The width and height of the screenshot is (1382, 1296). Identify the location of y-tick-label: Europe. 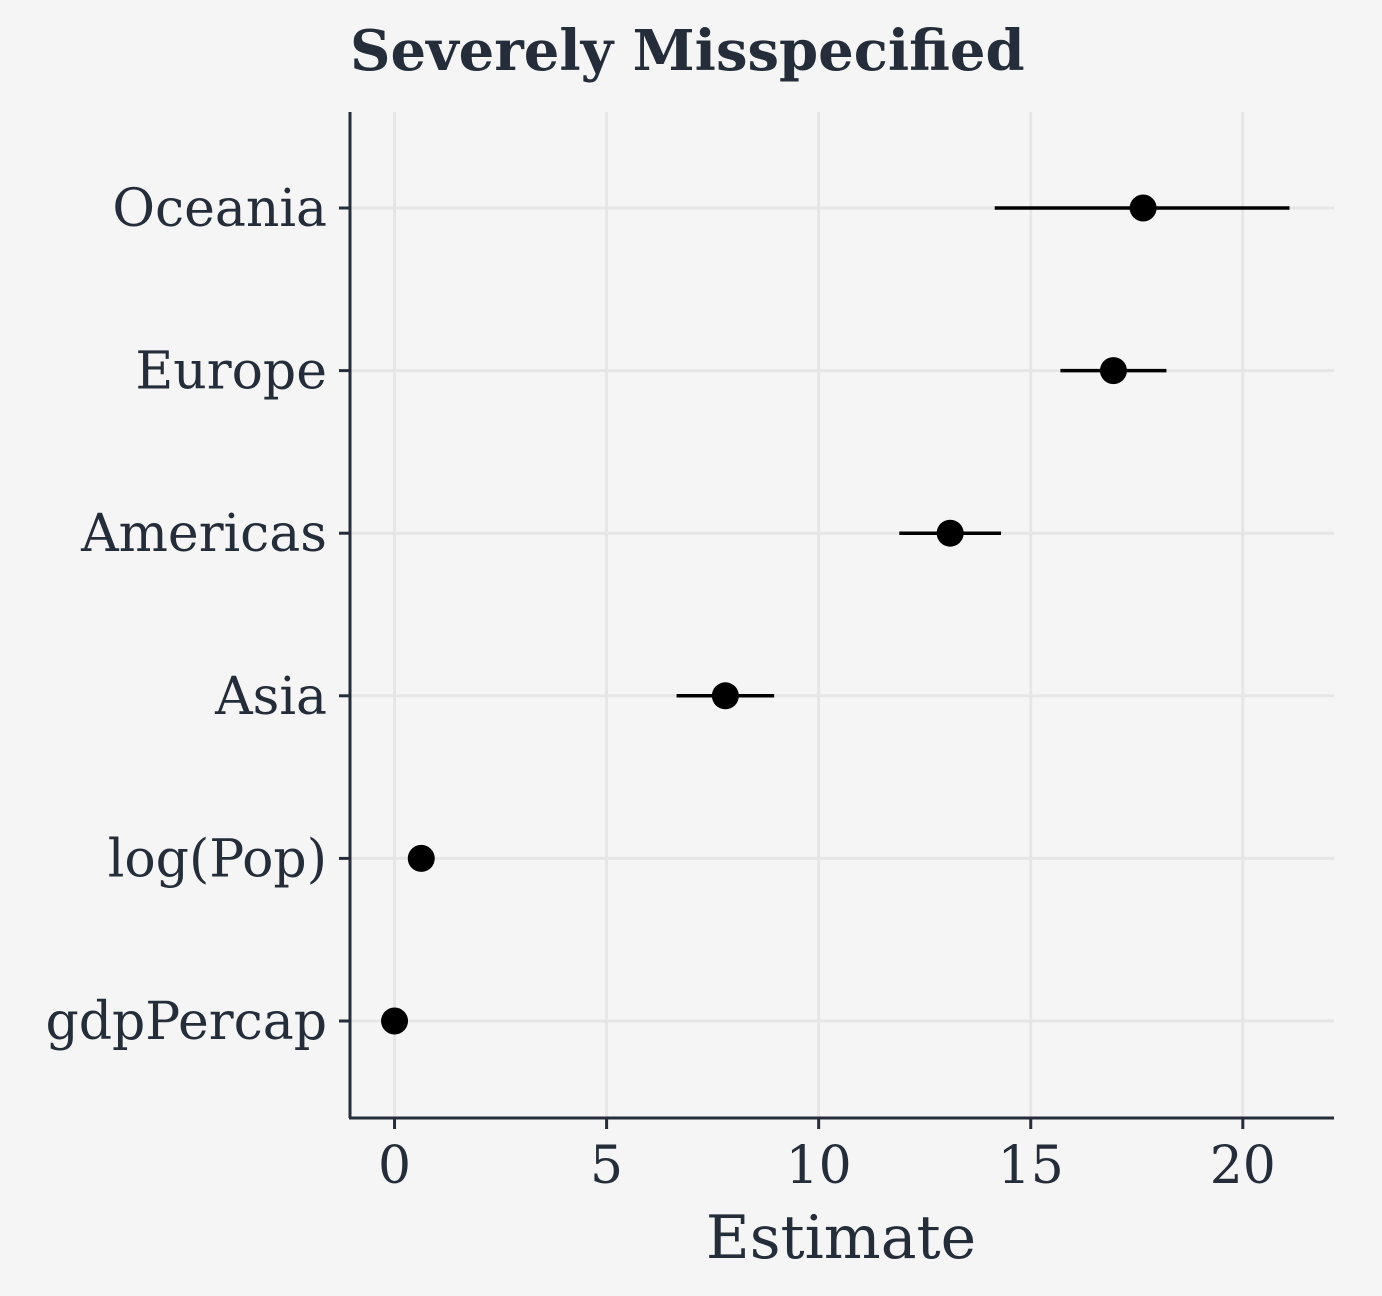
(231, 372).